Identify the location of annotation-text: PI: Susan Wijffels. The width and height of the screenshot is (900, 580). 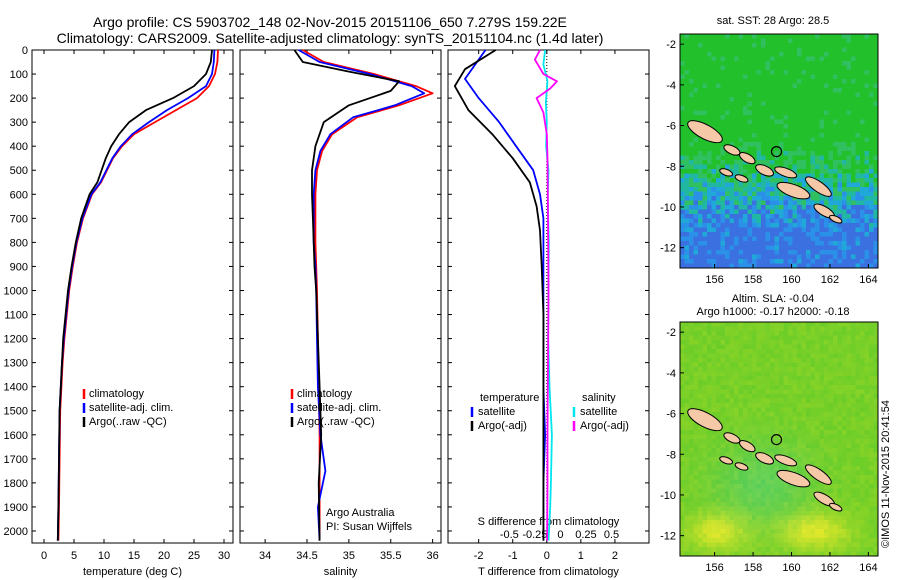
(369, 527).